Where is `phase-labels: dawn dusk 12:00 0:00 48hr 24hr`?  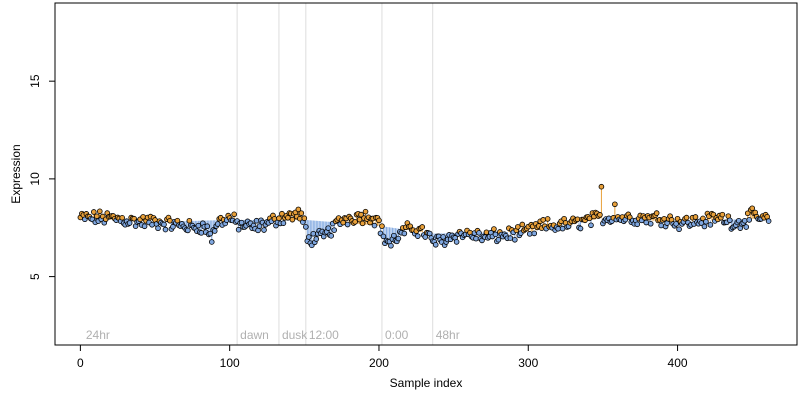 phase-labels: dawn dusk 12:00 0:00 48hr 24hr is located at coordinates (273, 335).